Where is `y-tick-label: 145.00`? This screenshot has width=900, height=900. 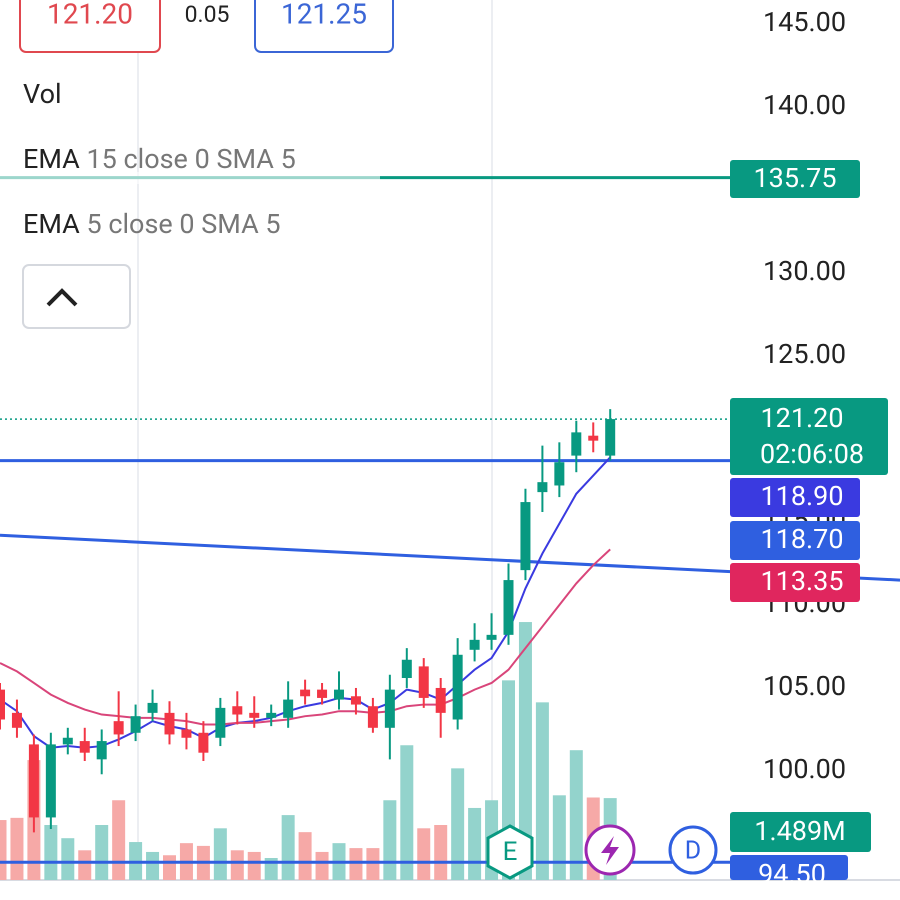 y-tick-label: 145.00 is located at coordinates (804, 22).